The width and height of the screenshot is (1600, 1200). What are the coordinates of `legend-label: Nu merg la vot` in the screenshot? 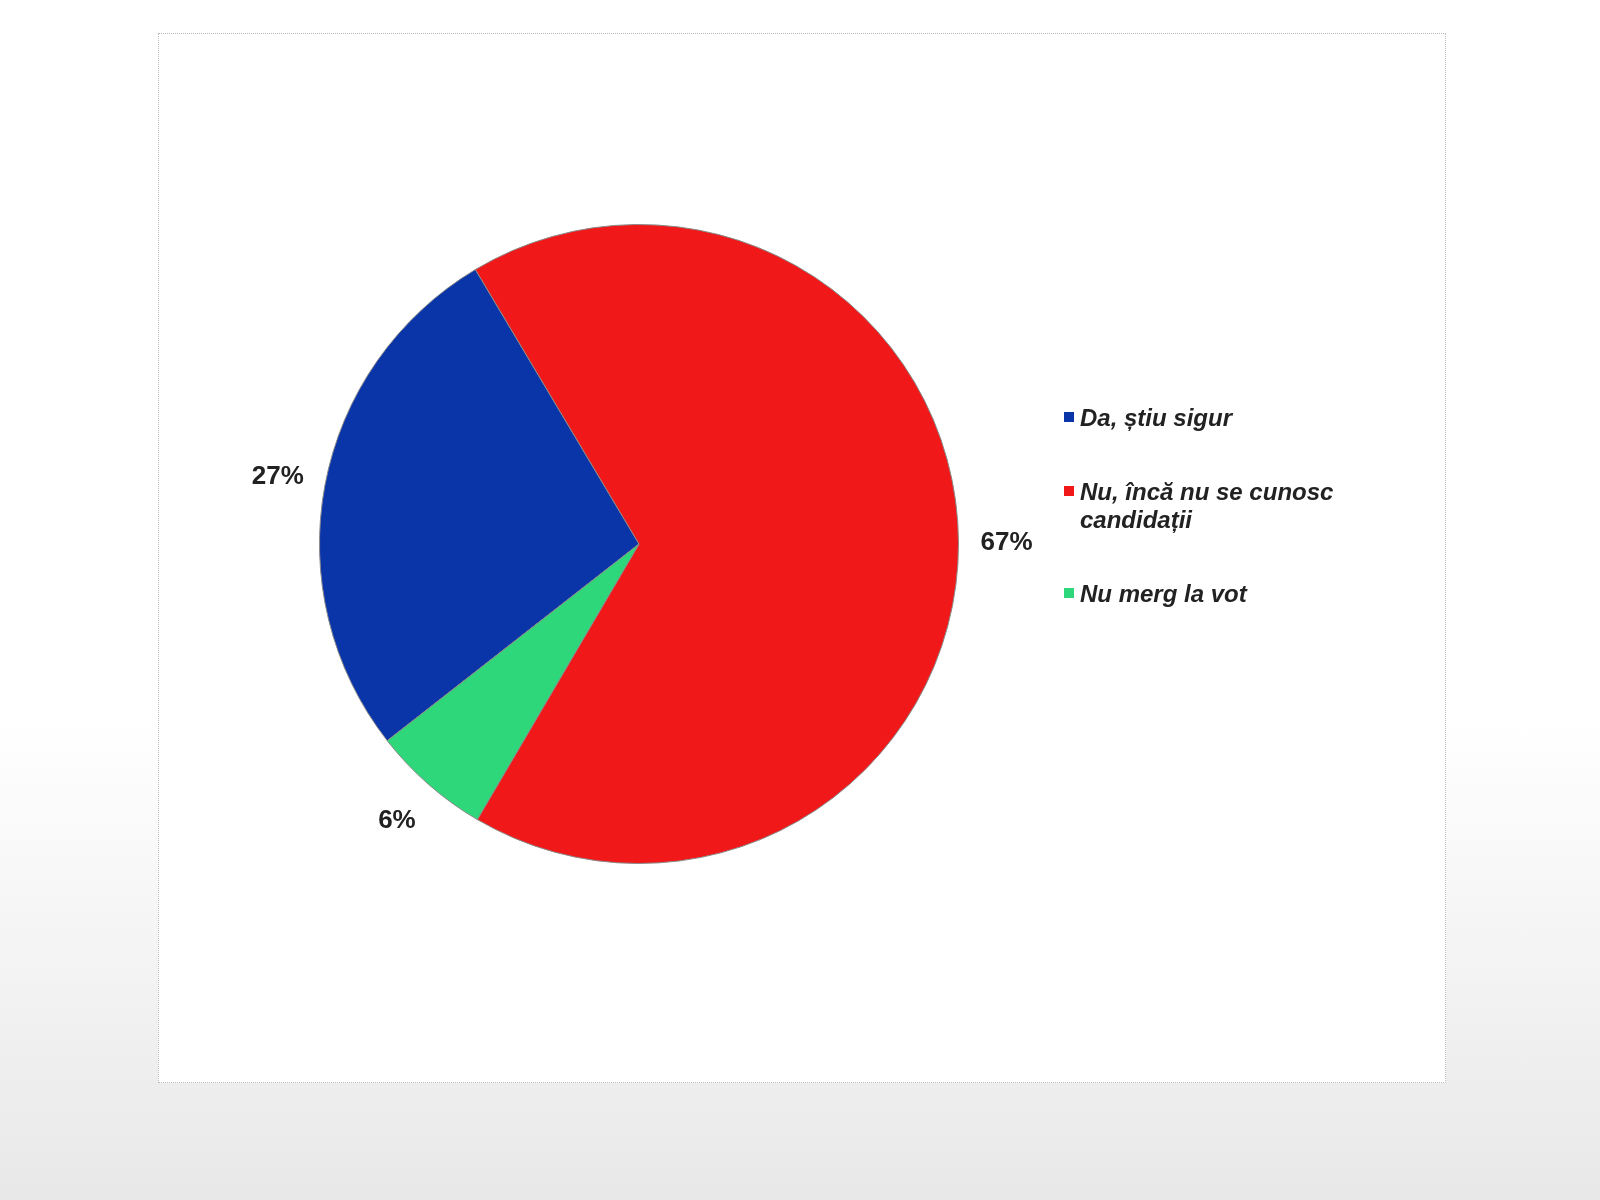 It's located at (1163, 594).